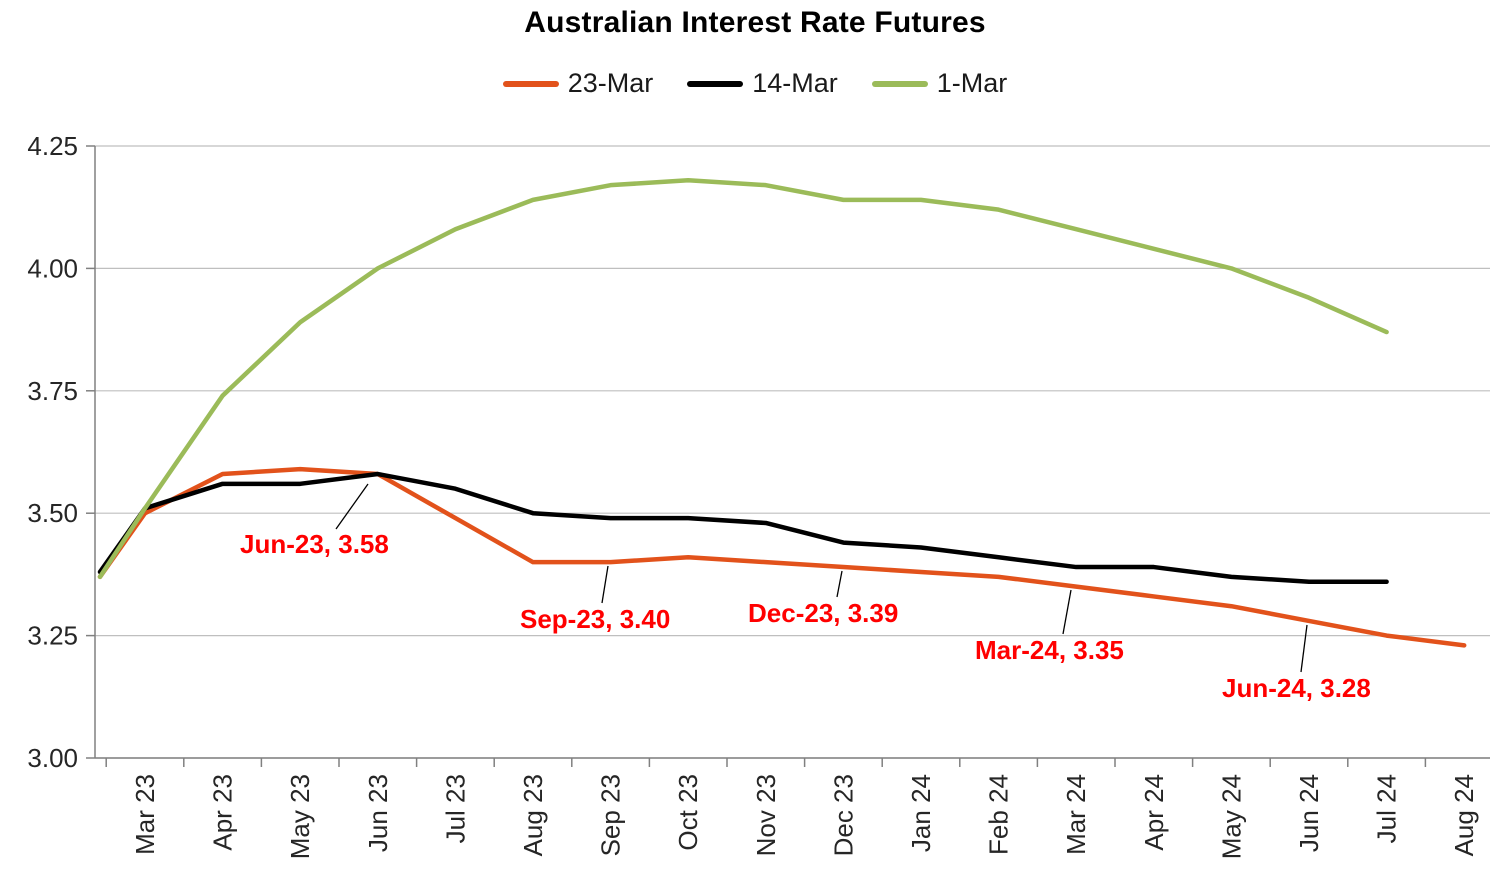 The width and height of the screenshot is (1510, 883). What do you see at coordinates (1309, 813) in the screenshot?
I see `x-axis-label: Jun 24` at bounding box center [1309, 813].